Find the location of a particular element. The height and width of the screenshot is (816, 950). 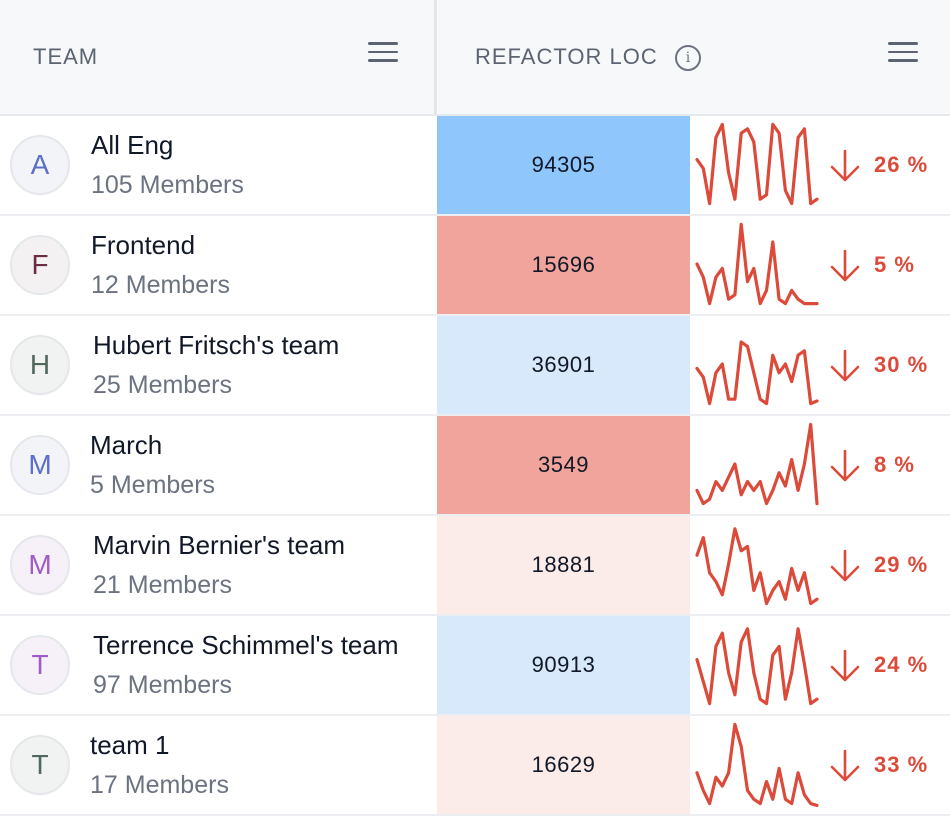

team-avatar: H is located at coordinates (40, 365).